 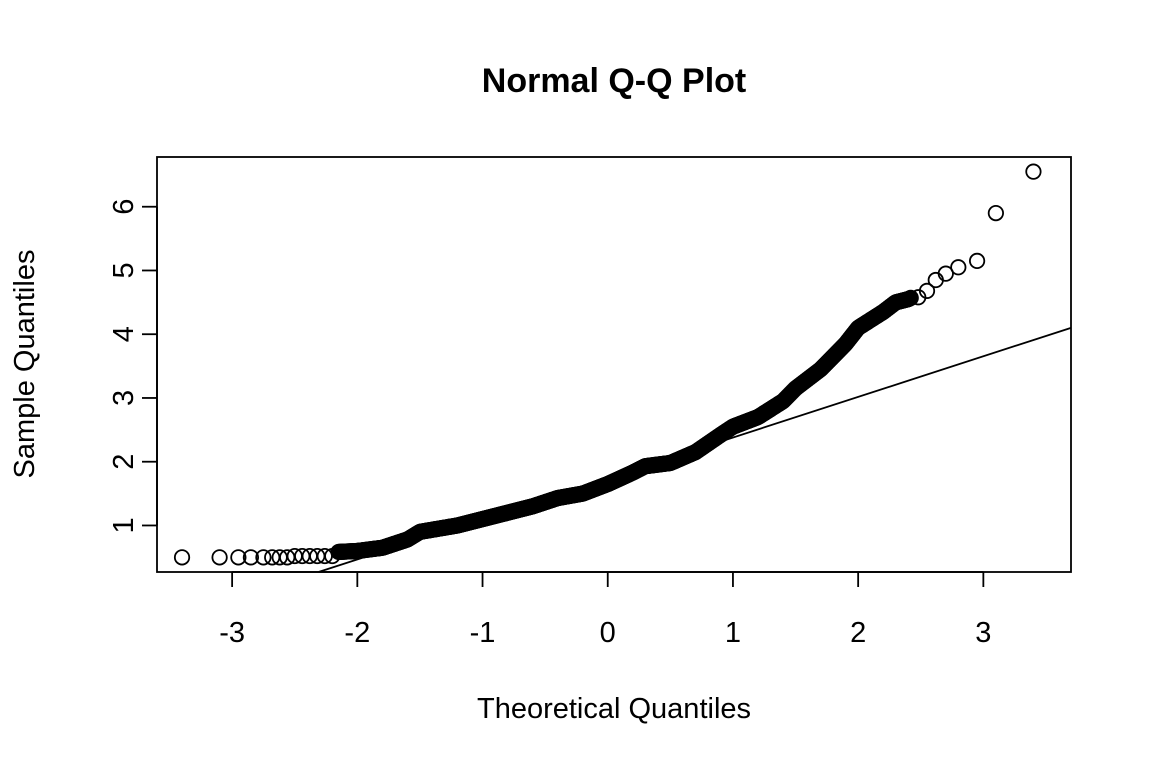 What do you see at coordinates (733, 633) in the screenshot?
I see `x-tick-label: 1` at bounding box center [733, 633].